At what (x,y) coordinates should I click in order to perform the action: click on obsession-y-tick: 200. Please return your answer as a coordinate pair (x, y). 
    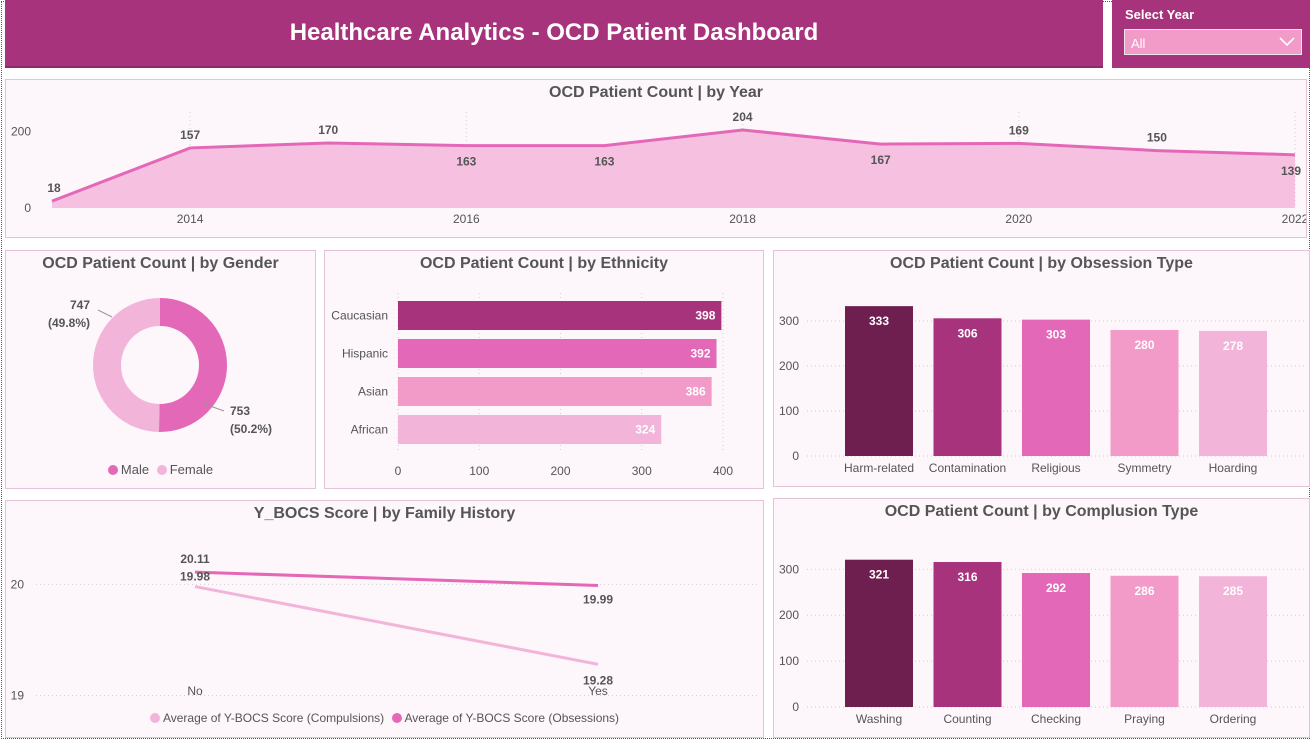
    Looking at the image, I should click on (789, 366).